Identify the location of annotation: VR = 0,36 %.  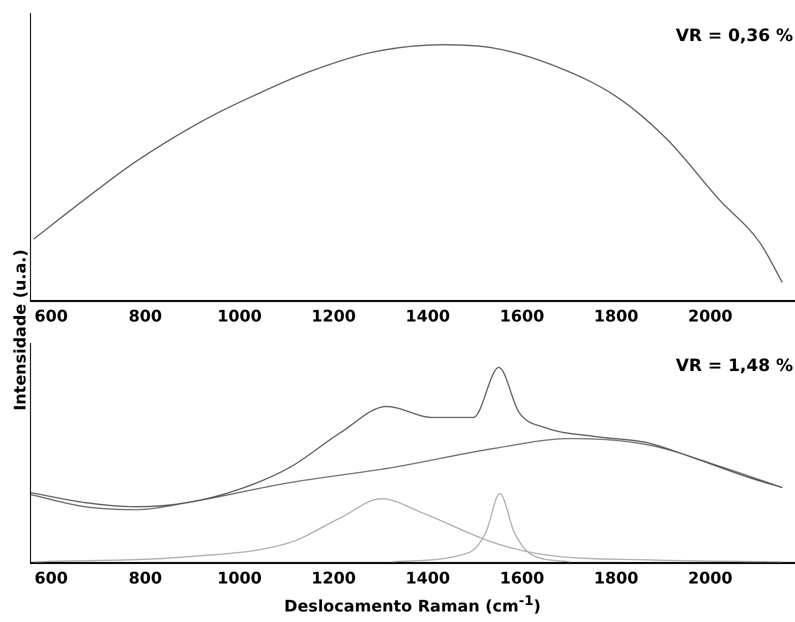
(734, 36).